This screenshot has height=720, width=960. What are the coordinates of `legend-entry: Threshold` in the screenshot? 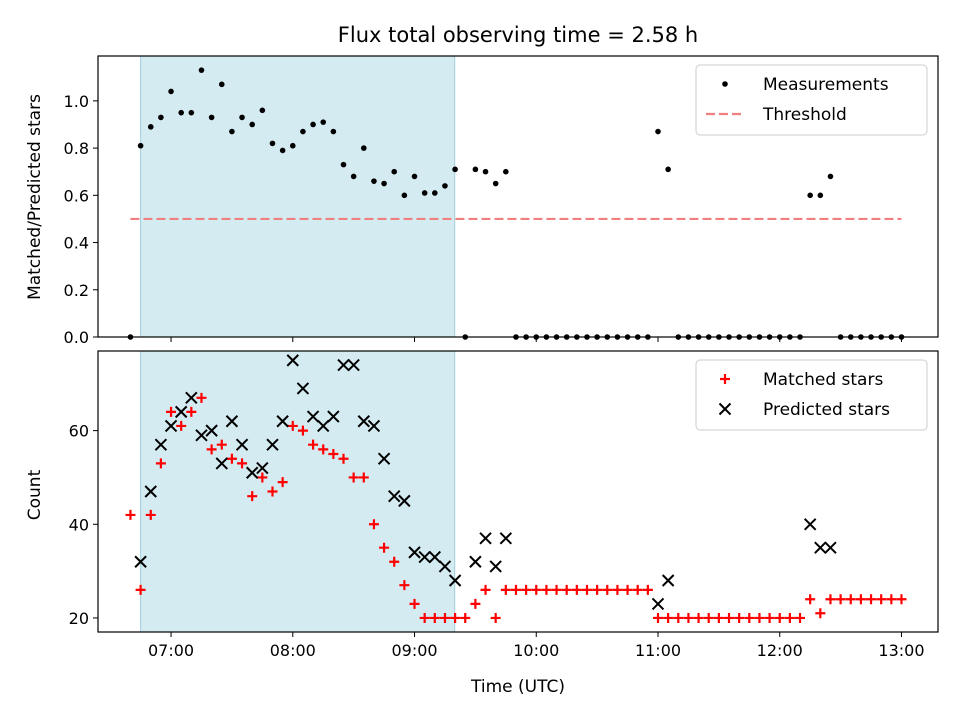 It's located at (804, 115).